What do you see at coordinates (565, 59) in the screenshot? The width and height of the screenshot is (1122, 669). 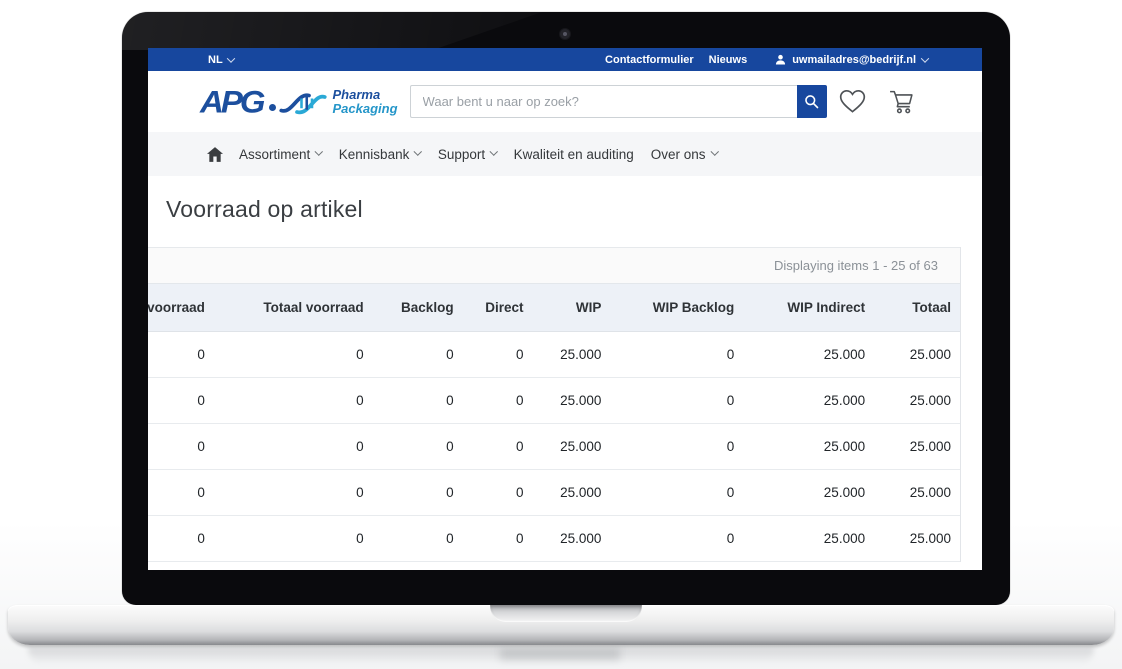 I see `top-utility-bar: NL Contactformulier Nieuws uwmail` at bounding box center [565, 59].